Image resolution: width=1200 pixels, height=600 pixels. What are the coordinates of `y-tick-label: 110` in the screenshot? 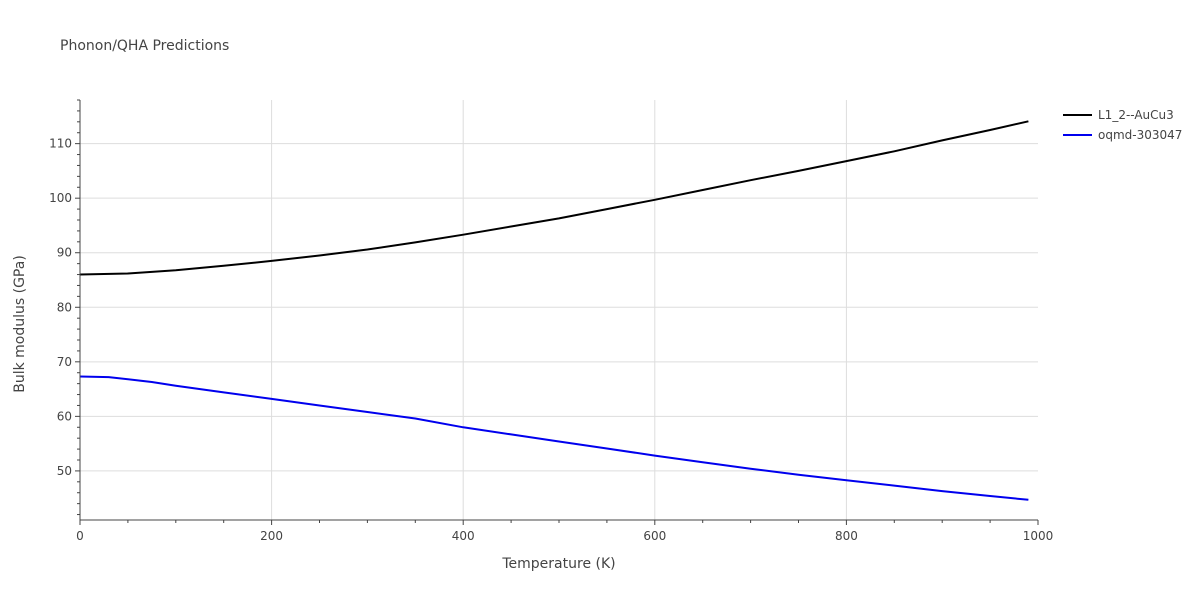 It's located at (60, 144).